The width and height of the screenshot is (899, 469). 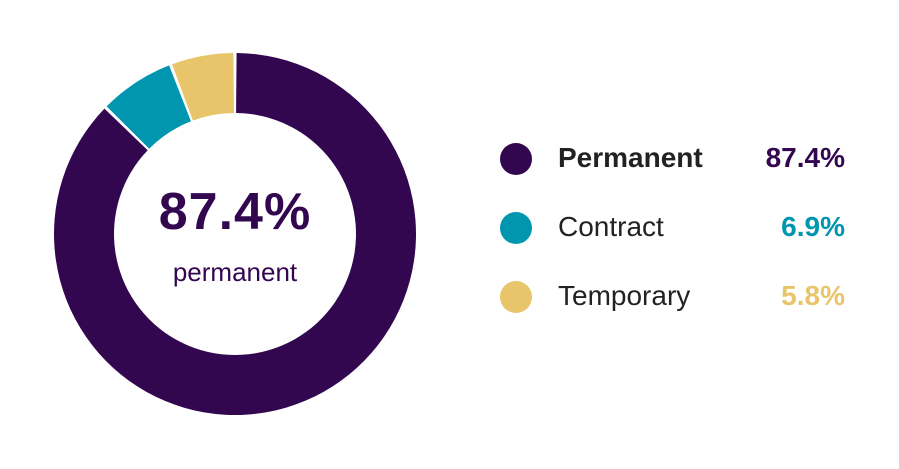 What do you see at coordinates (630, 157) in the screenshot?
I see `legend-label-permanent: Permanent` at bounding box center [630, 157].